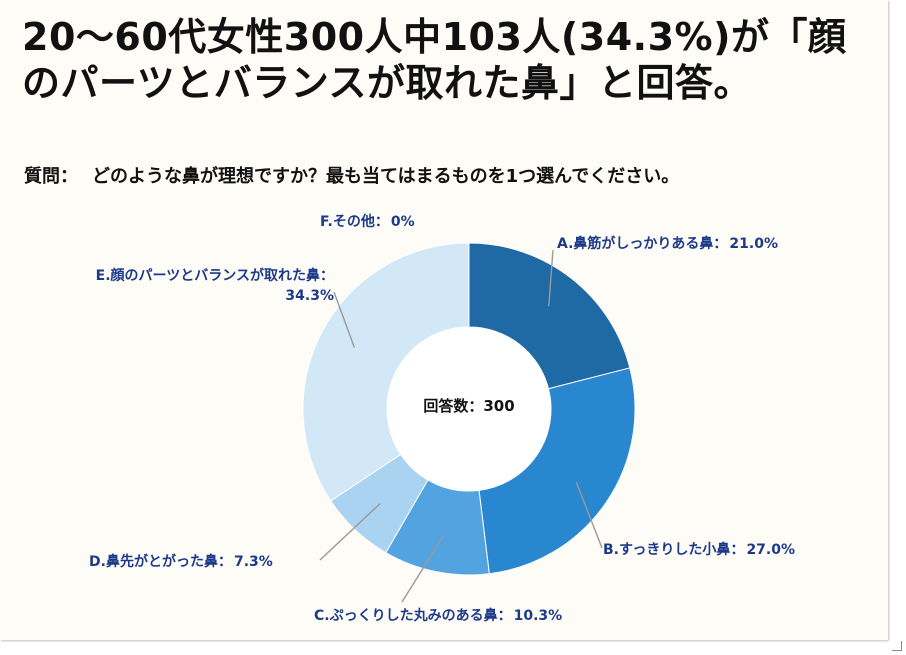  What do you see at coordinates (386, 176) in the screenshot?
I see `question-text: どのような鼻が理想ですか？最も当てはまるものを1つ選んでください。` at bounding box center [386, 176].